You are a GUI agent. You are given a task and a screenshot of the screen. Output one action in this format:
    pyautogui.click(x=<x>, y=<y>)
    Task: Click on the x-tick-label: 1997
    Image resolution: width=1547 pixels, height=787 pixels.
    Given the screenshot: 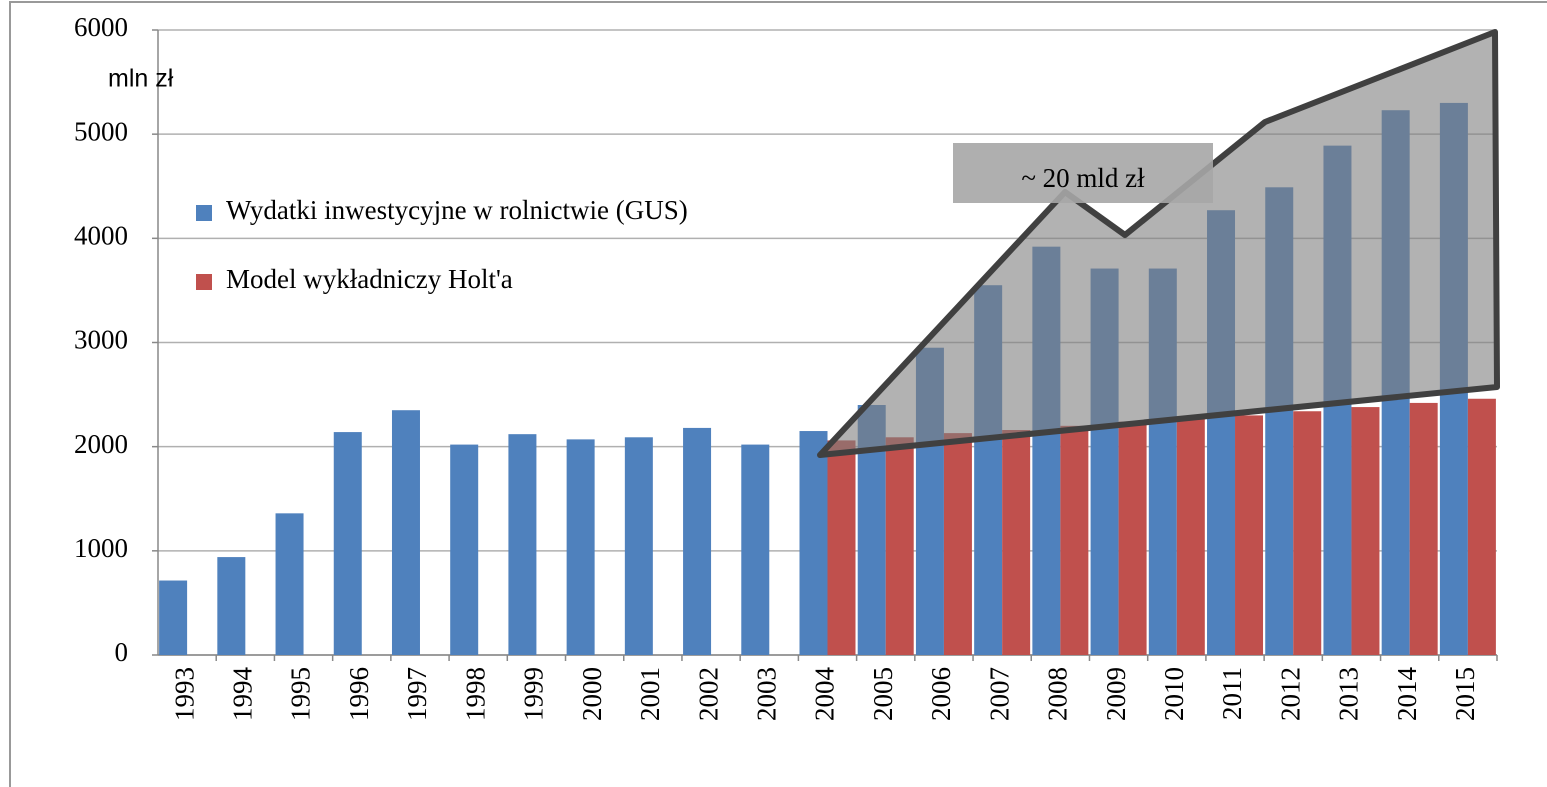 What is the action you would take?
    pyautogui.click(x=417, y=694)
    